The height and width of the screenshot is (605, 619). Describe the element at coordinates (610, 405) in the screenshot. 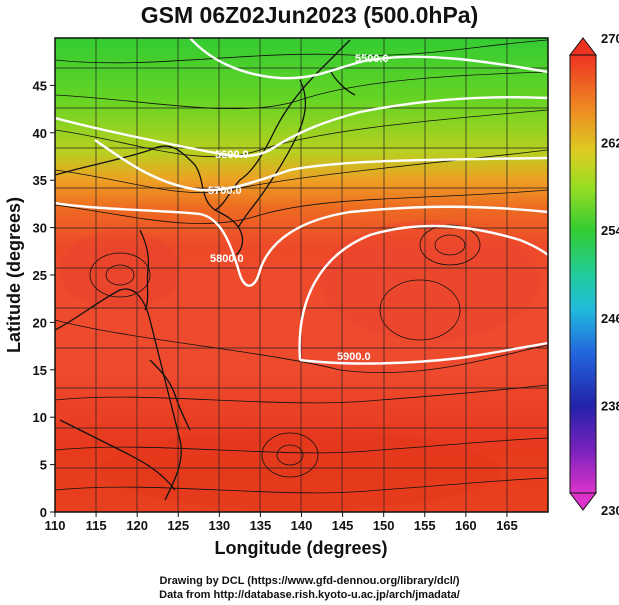

I see `colorbar-tick-label: 238` at that location.